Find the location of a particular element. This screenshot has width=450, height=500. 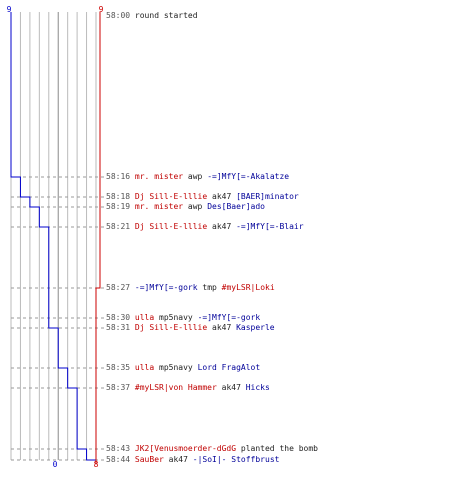

event-row: 58:18 Dj Sill-E-lllie ak47 [BAER]minator is located at coordinates (202, 197).